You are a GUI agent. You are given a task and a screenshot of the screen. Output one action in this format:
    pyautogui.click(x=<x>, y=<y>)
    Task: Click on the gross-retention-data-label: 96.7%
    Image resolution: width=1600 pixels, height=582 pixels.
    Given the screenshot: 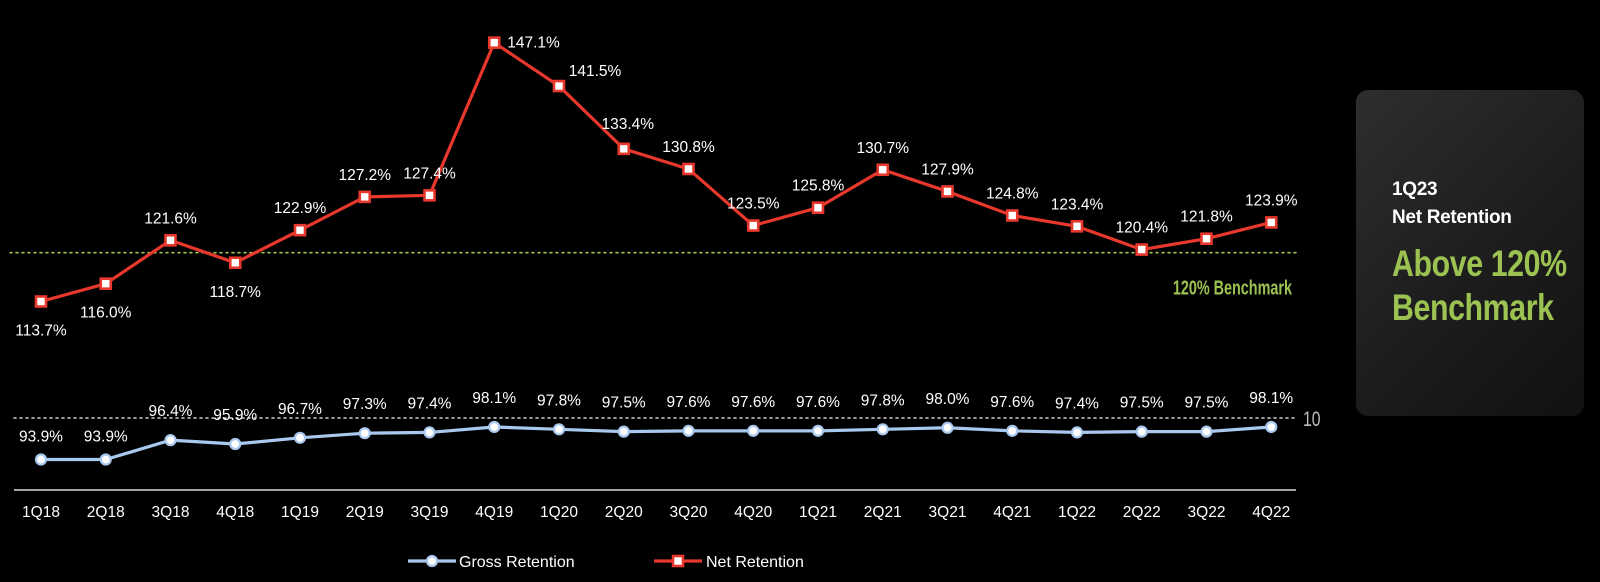 What is the action you would take?
    pyautogui.click(x=300, y=409)
    